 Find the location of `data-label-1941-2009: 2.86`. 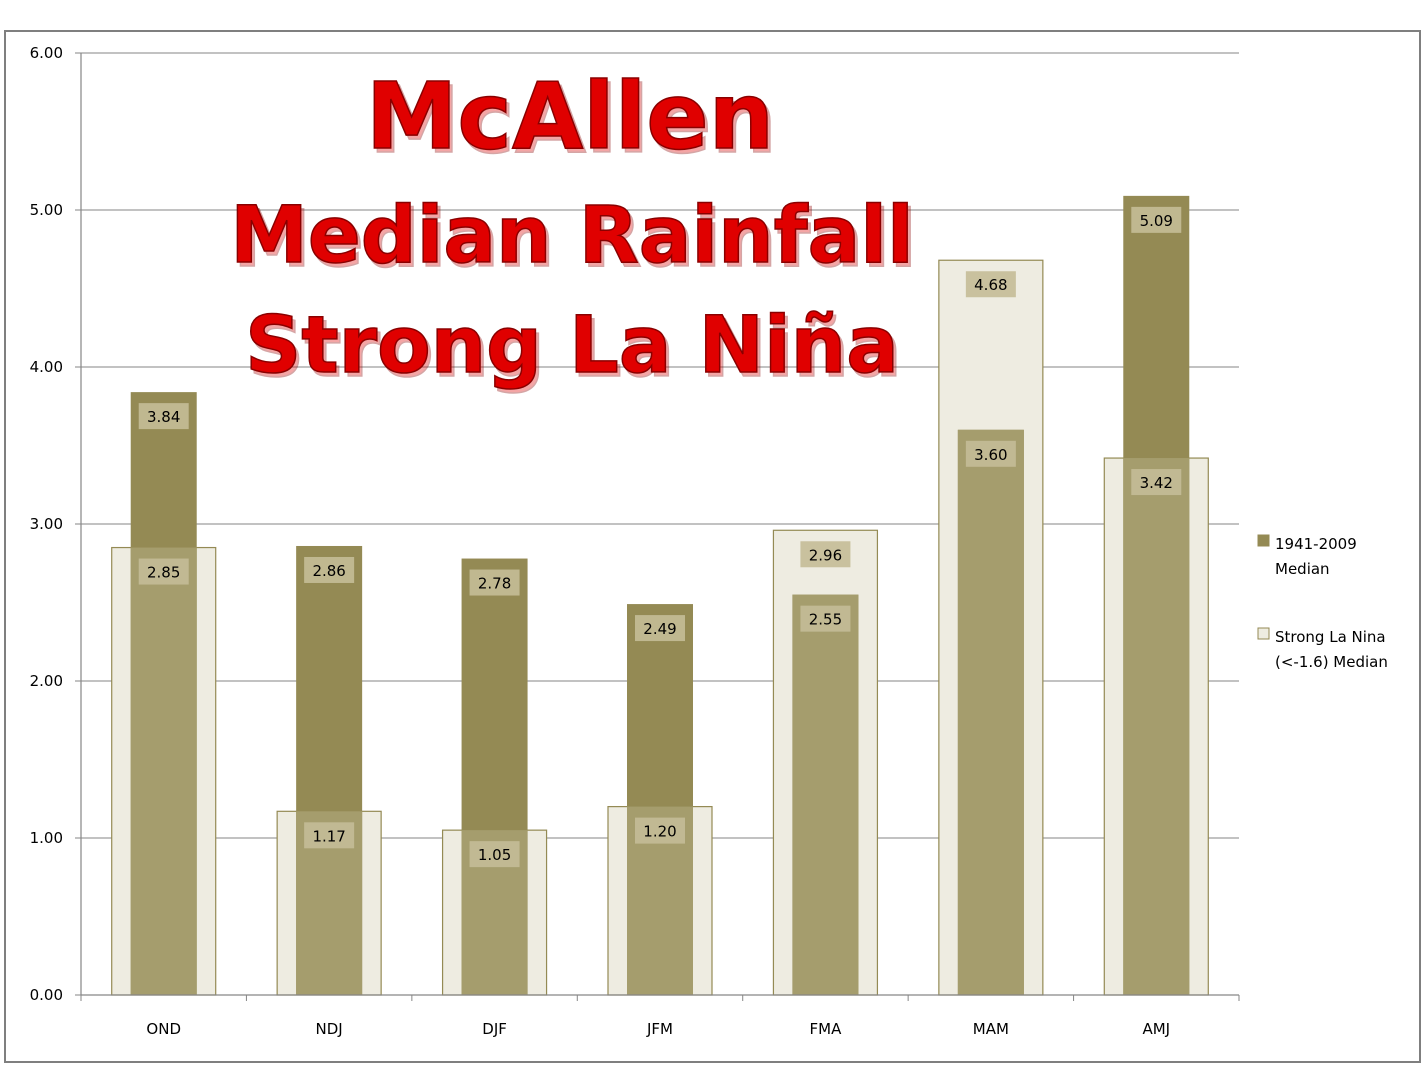

data-label-1941-2009: 2.86 is located at coordinates (328, 571).